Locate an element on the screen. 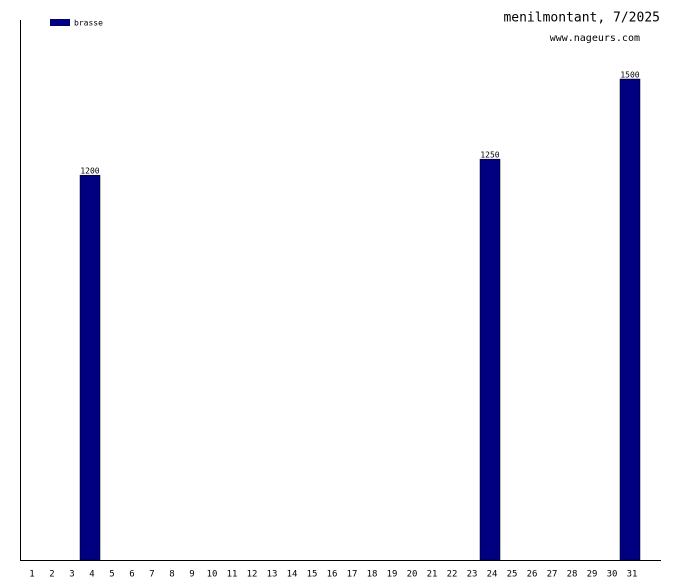 Image resolution: width=680 pixels, height=580 pixels. x-tick-label: 15 is located at coordinates (312, 575).